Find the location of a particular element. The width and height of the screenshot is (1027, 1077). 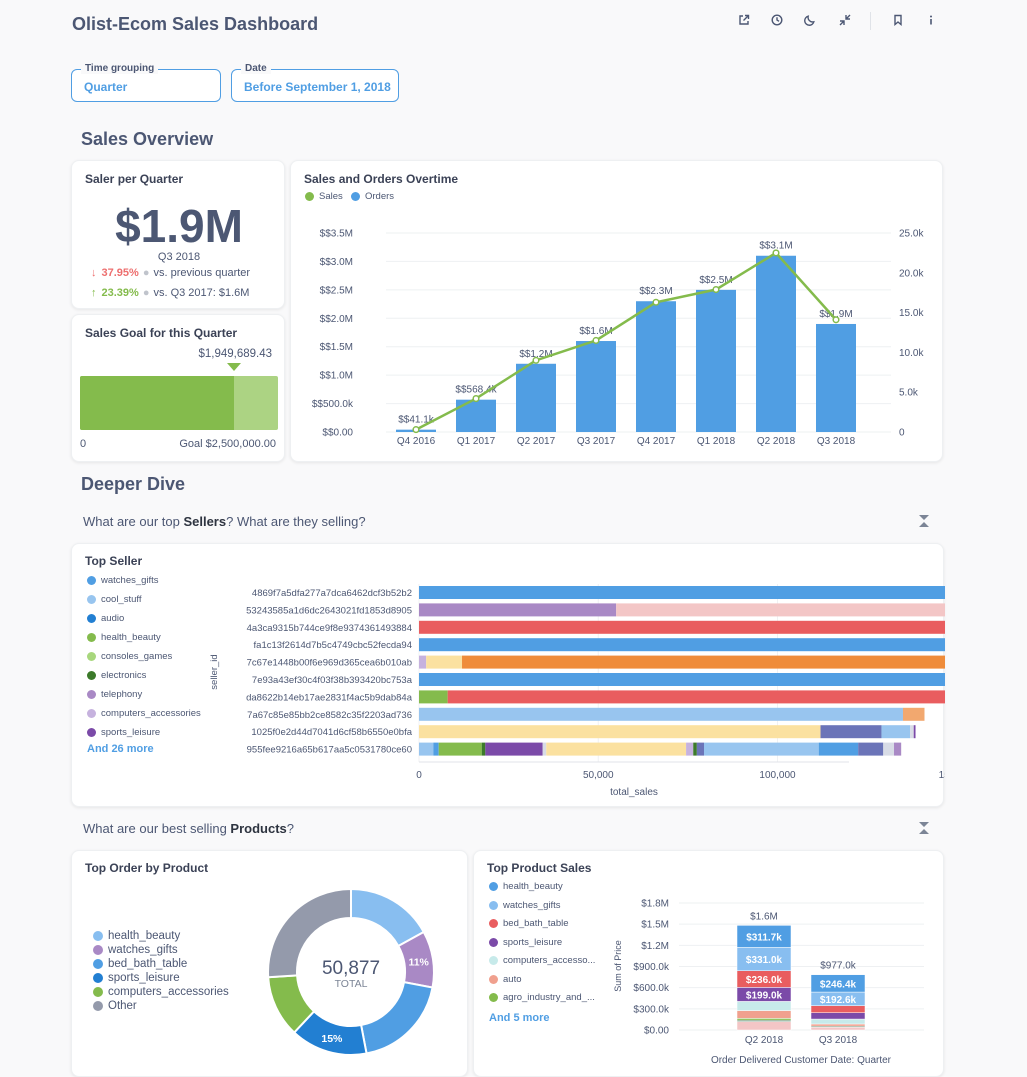

bar-data-label: $$3.1M is located at coordinates (775, 246).